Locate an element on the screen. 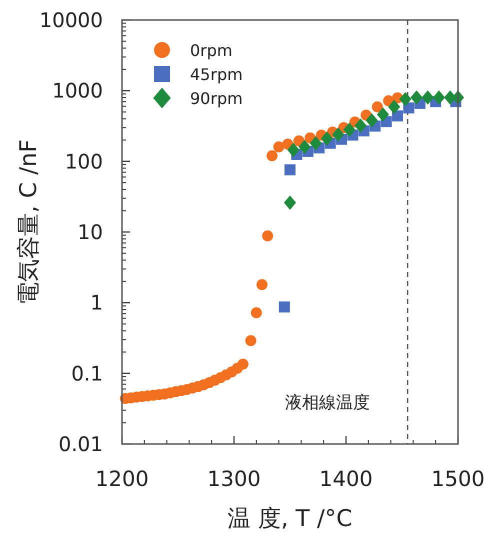 This screenshot has width=490, height=536. x-axis-title: 温 度, T /°C is located at coordinates (290, 519).